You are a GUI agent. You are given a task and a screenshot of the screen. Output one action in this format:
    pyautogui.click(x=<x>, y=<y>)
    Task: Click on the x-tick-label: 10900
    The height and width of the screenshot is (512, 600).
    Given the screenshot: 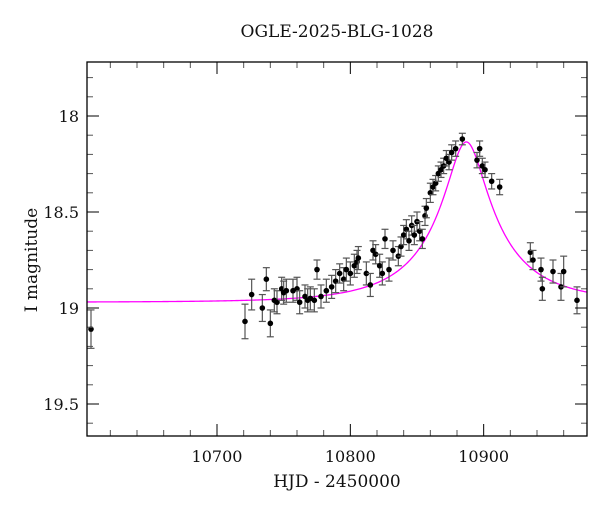 What is the action you would take?
    pyautogui.click(x=483, y=456)
    